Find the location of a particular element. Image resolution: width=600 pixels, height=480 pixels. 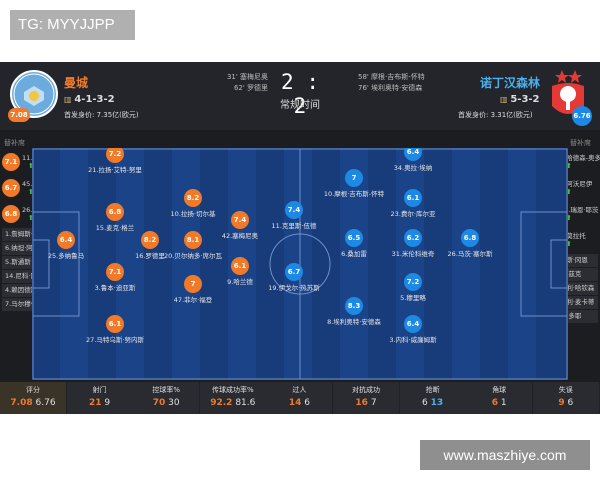

stat-values: 9 6 is located at coordinates (566, 403).